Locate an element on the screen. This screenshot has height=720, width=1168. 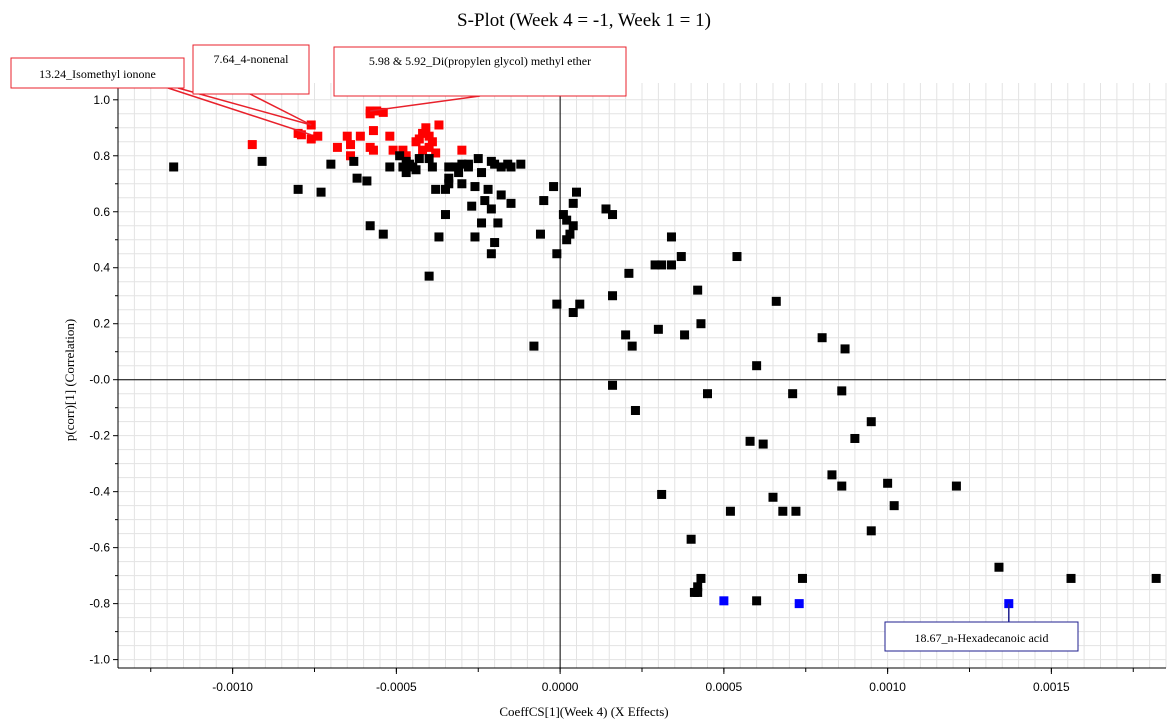
callout-dipropylene-glycol-methyl-ether-leader is located at coordinates (425, 103).